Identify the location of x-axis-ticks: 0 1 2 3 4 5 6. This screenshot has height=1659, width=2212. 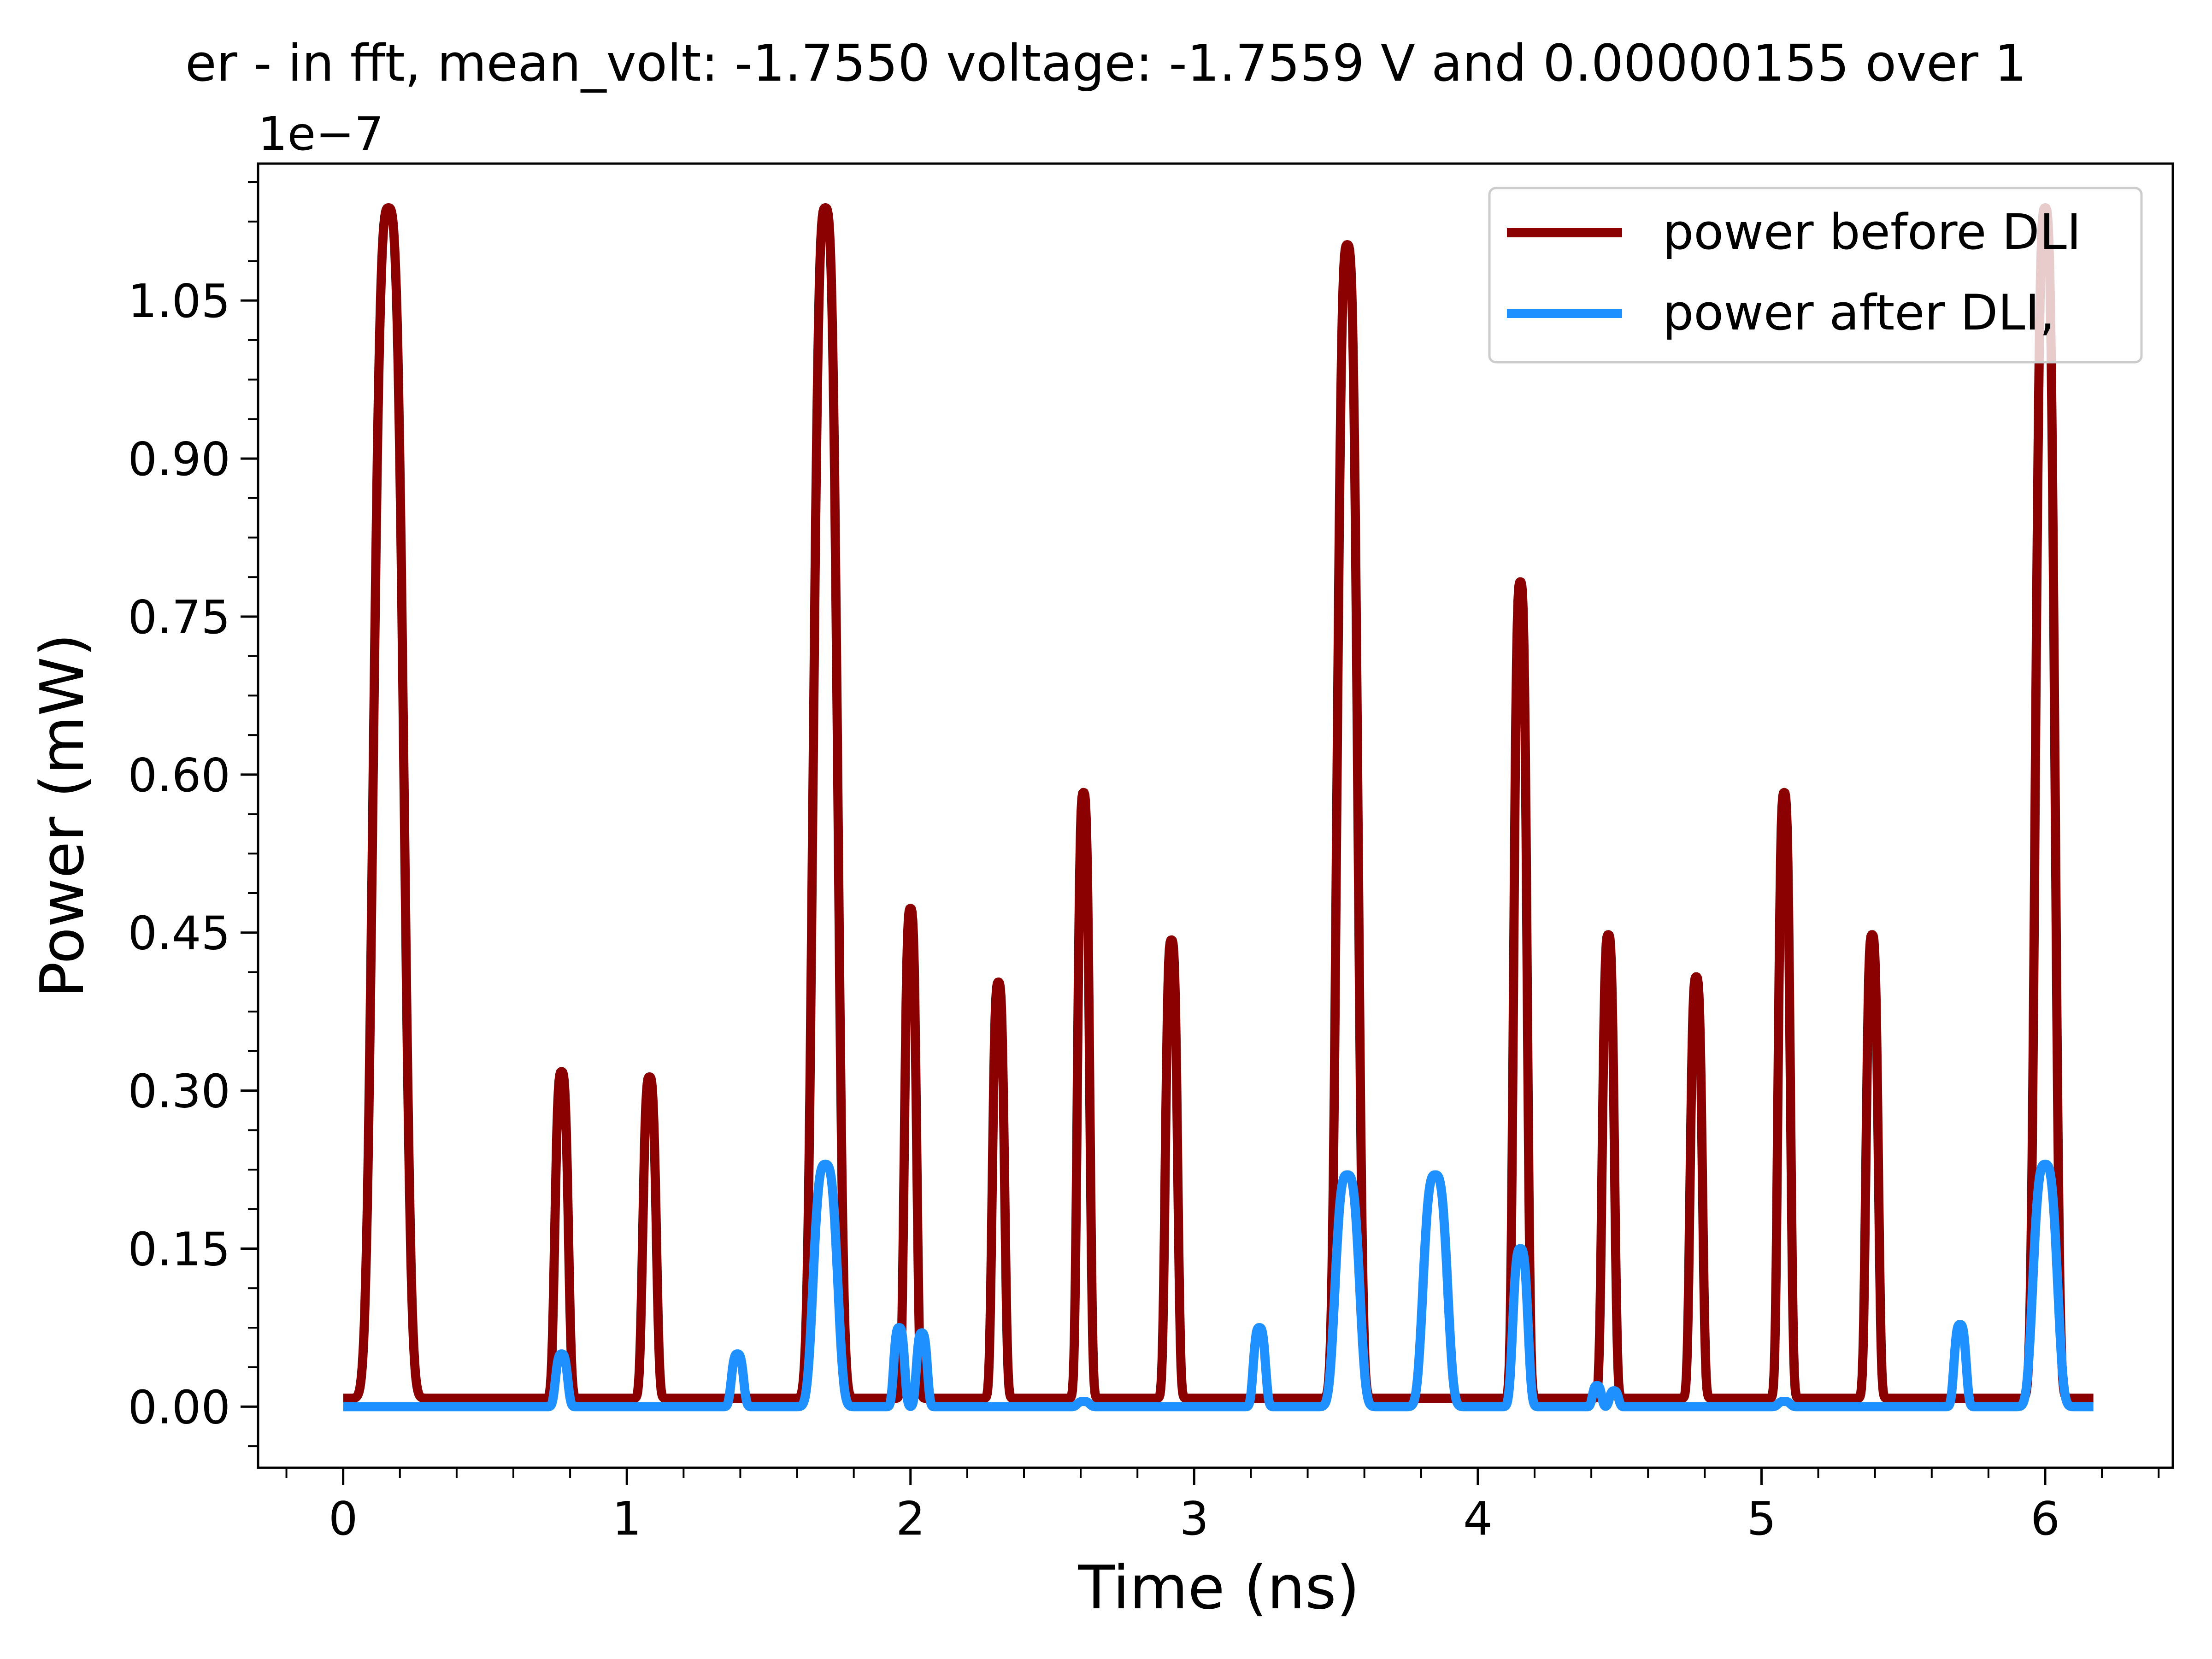
(1222, 1507).